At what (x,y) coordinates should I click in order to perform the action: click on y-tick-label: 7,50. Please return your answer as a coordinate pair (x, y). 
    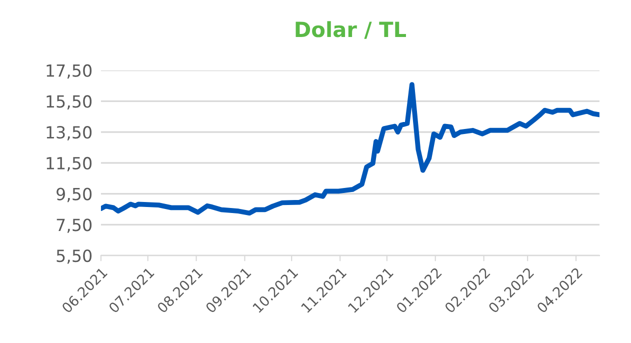
    Looking at the image, I should click on (74, 225).